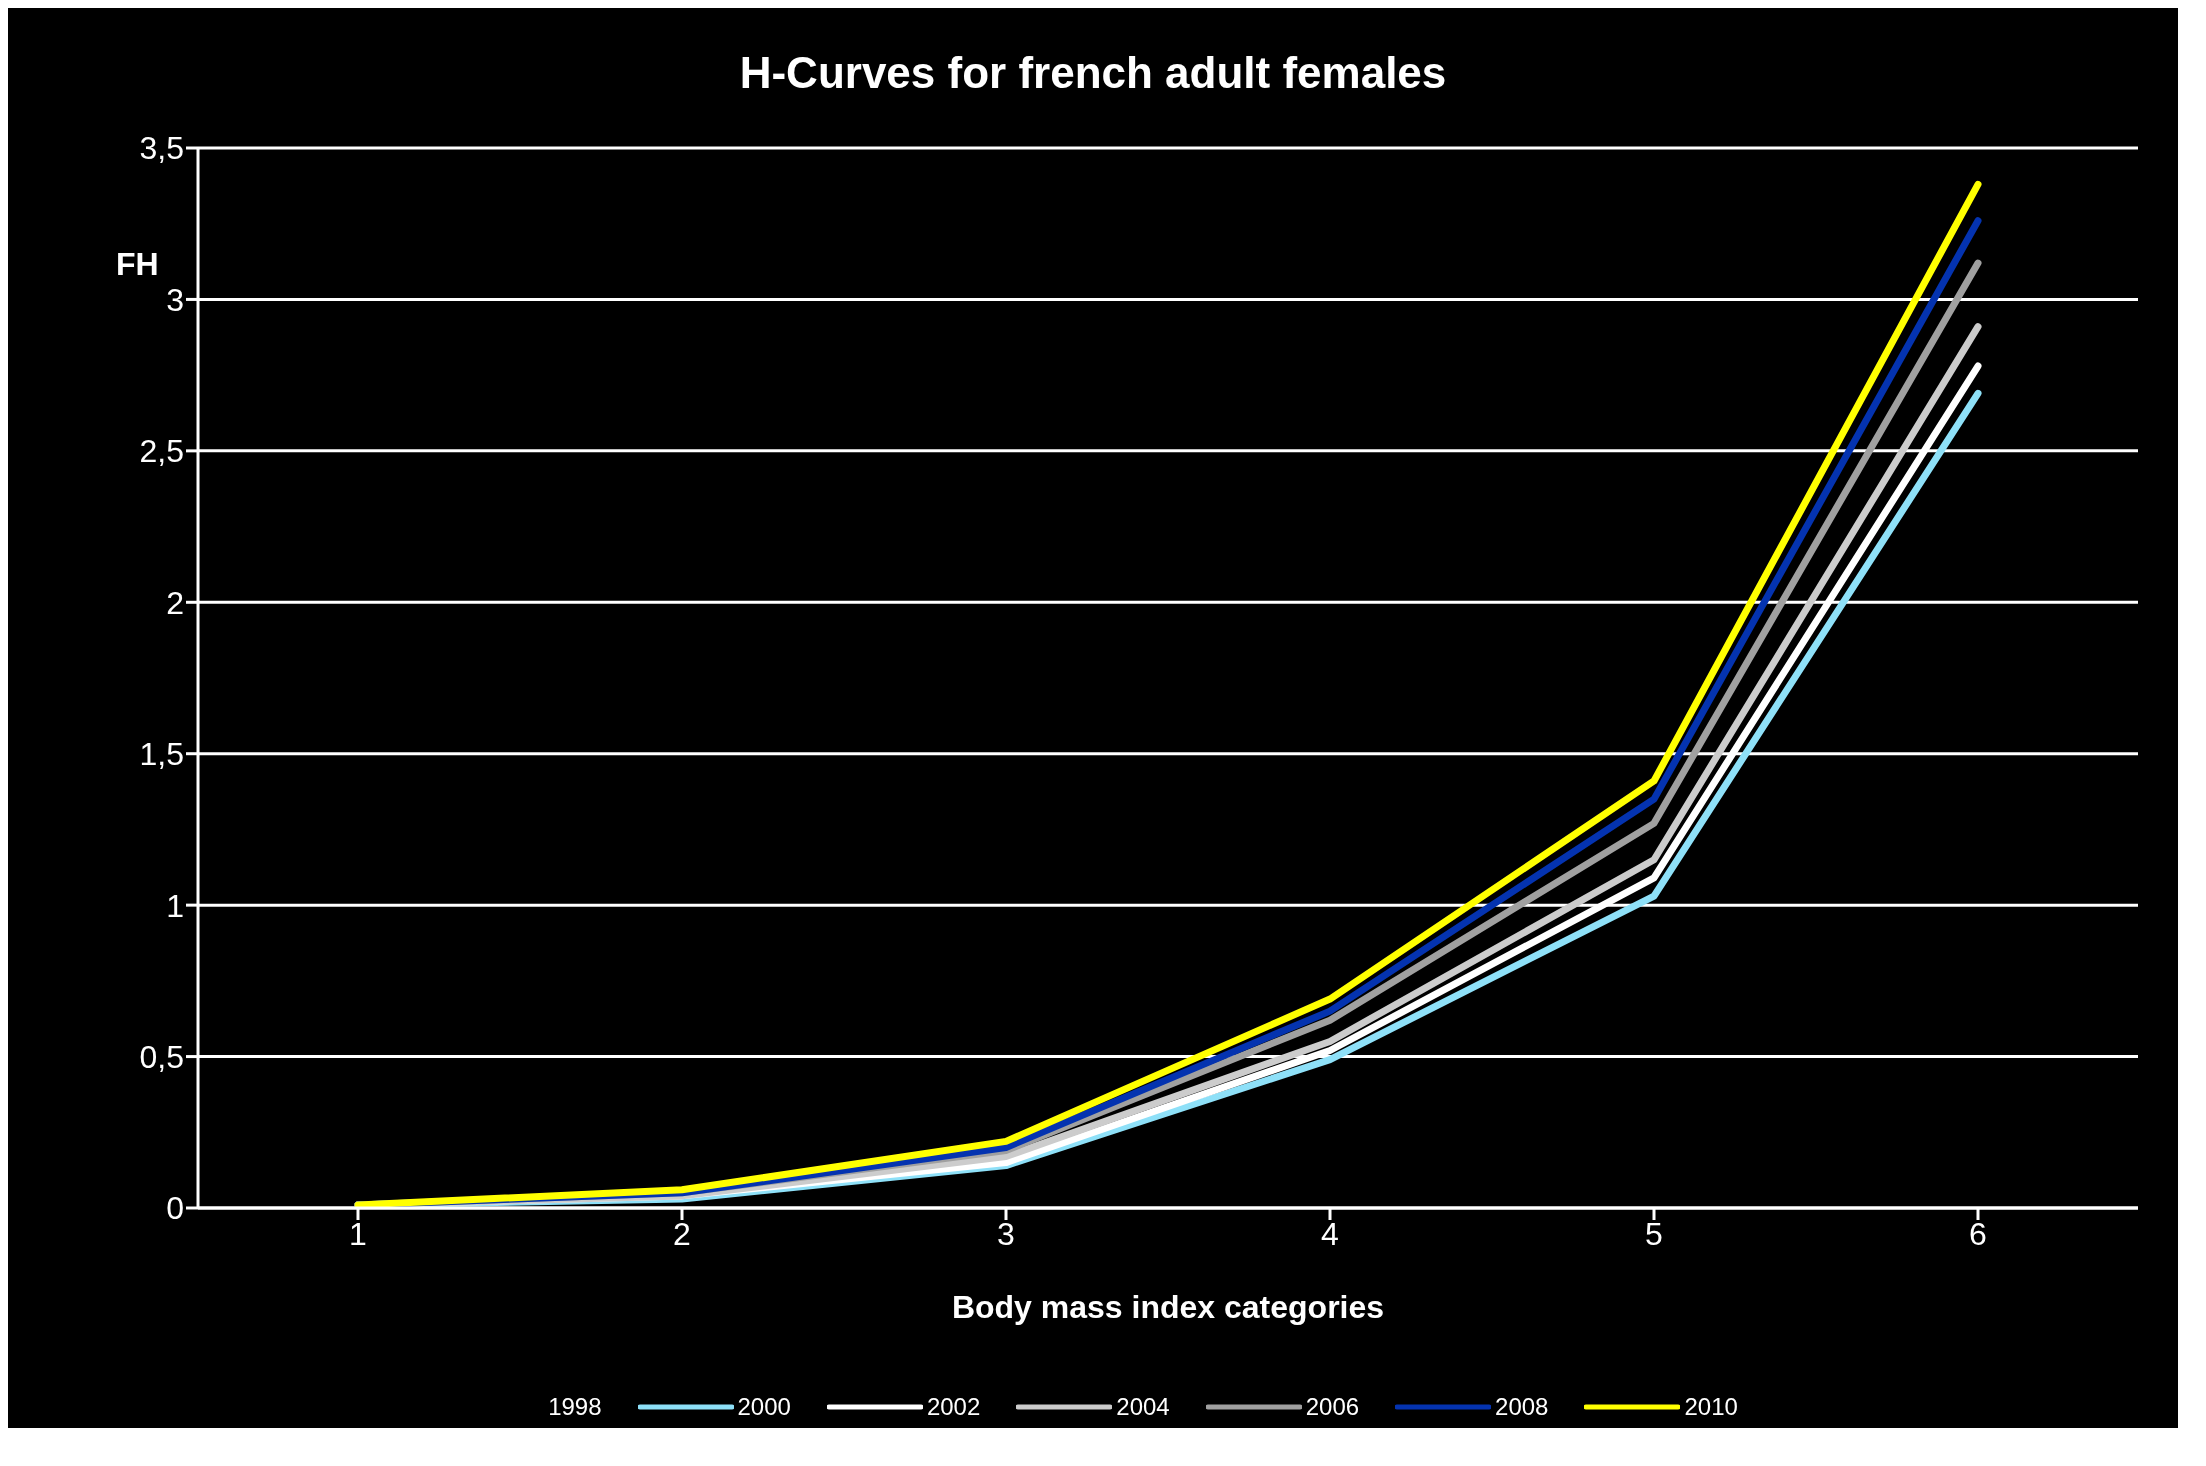 The width and height of the screenshot is (2206, 1466). I want to click on y-tick-label: 2, so click(175, 602).